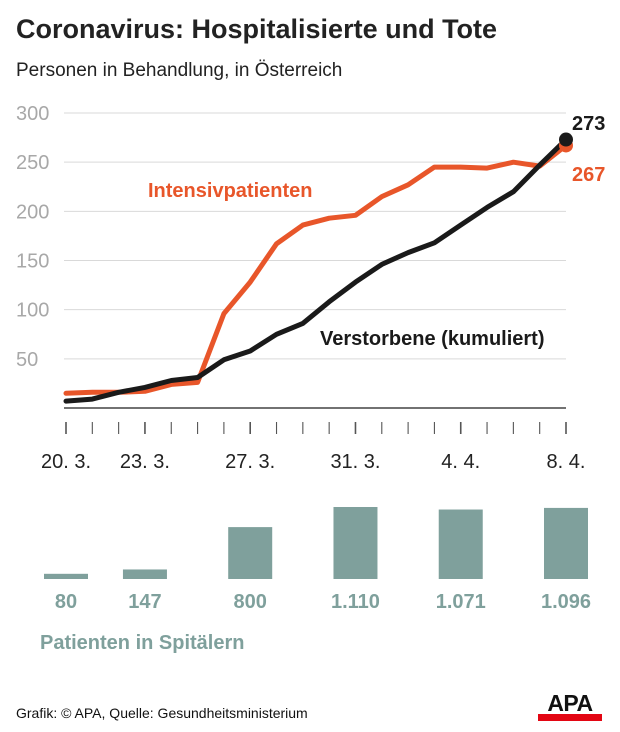 The image size is (620, 732). What do you see at coordinates (355, 602) in the screenshot?
I see `bar-value-label: 1.110` at bounding box center [355, 602].